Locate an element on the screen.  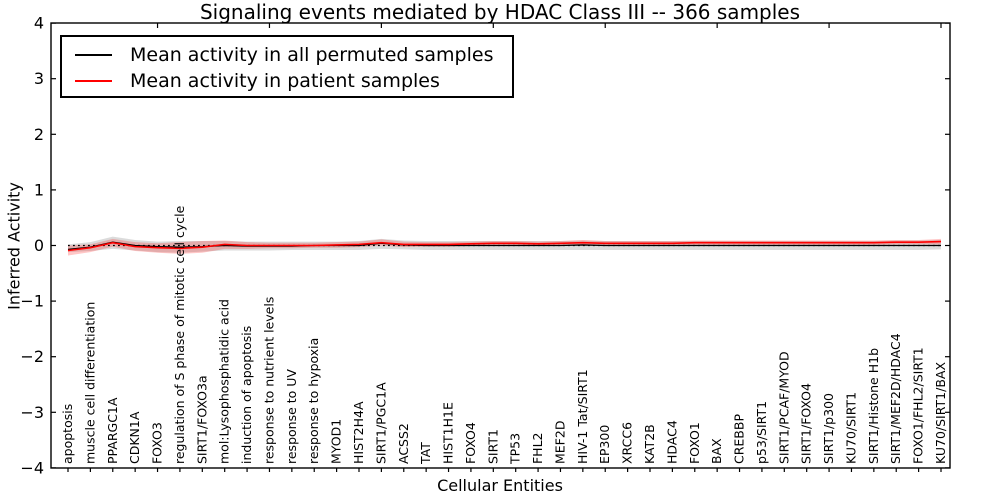
y-tick-label: −1 is located at coordinates (32, 301).